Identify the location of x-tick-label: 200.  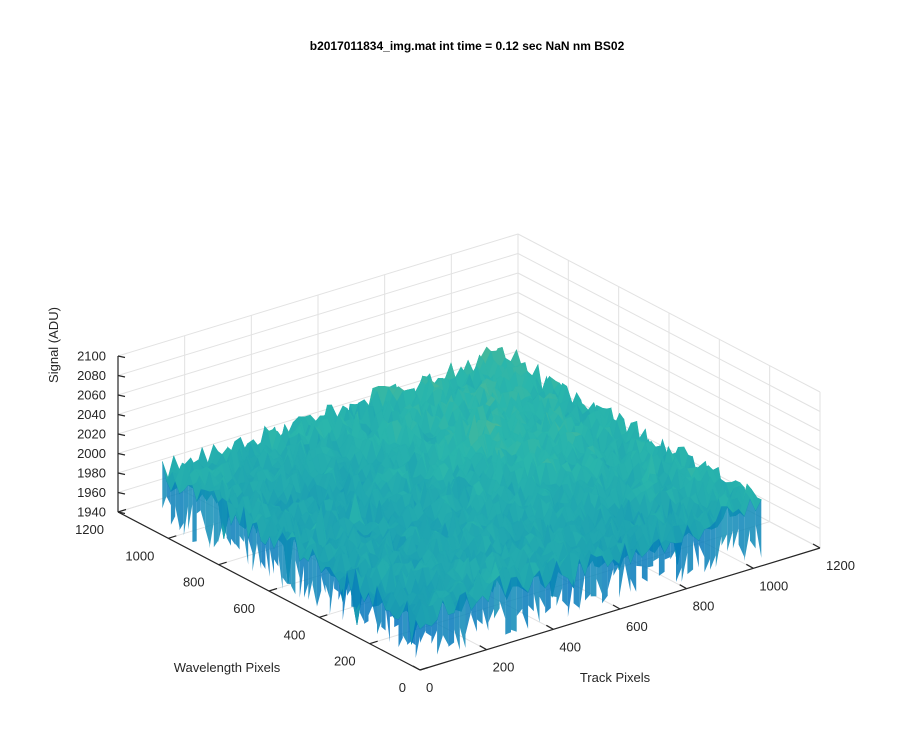
(504, 667).